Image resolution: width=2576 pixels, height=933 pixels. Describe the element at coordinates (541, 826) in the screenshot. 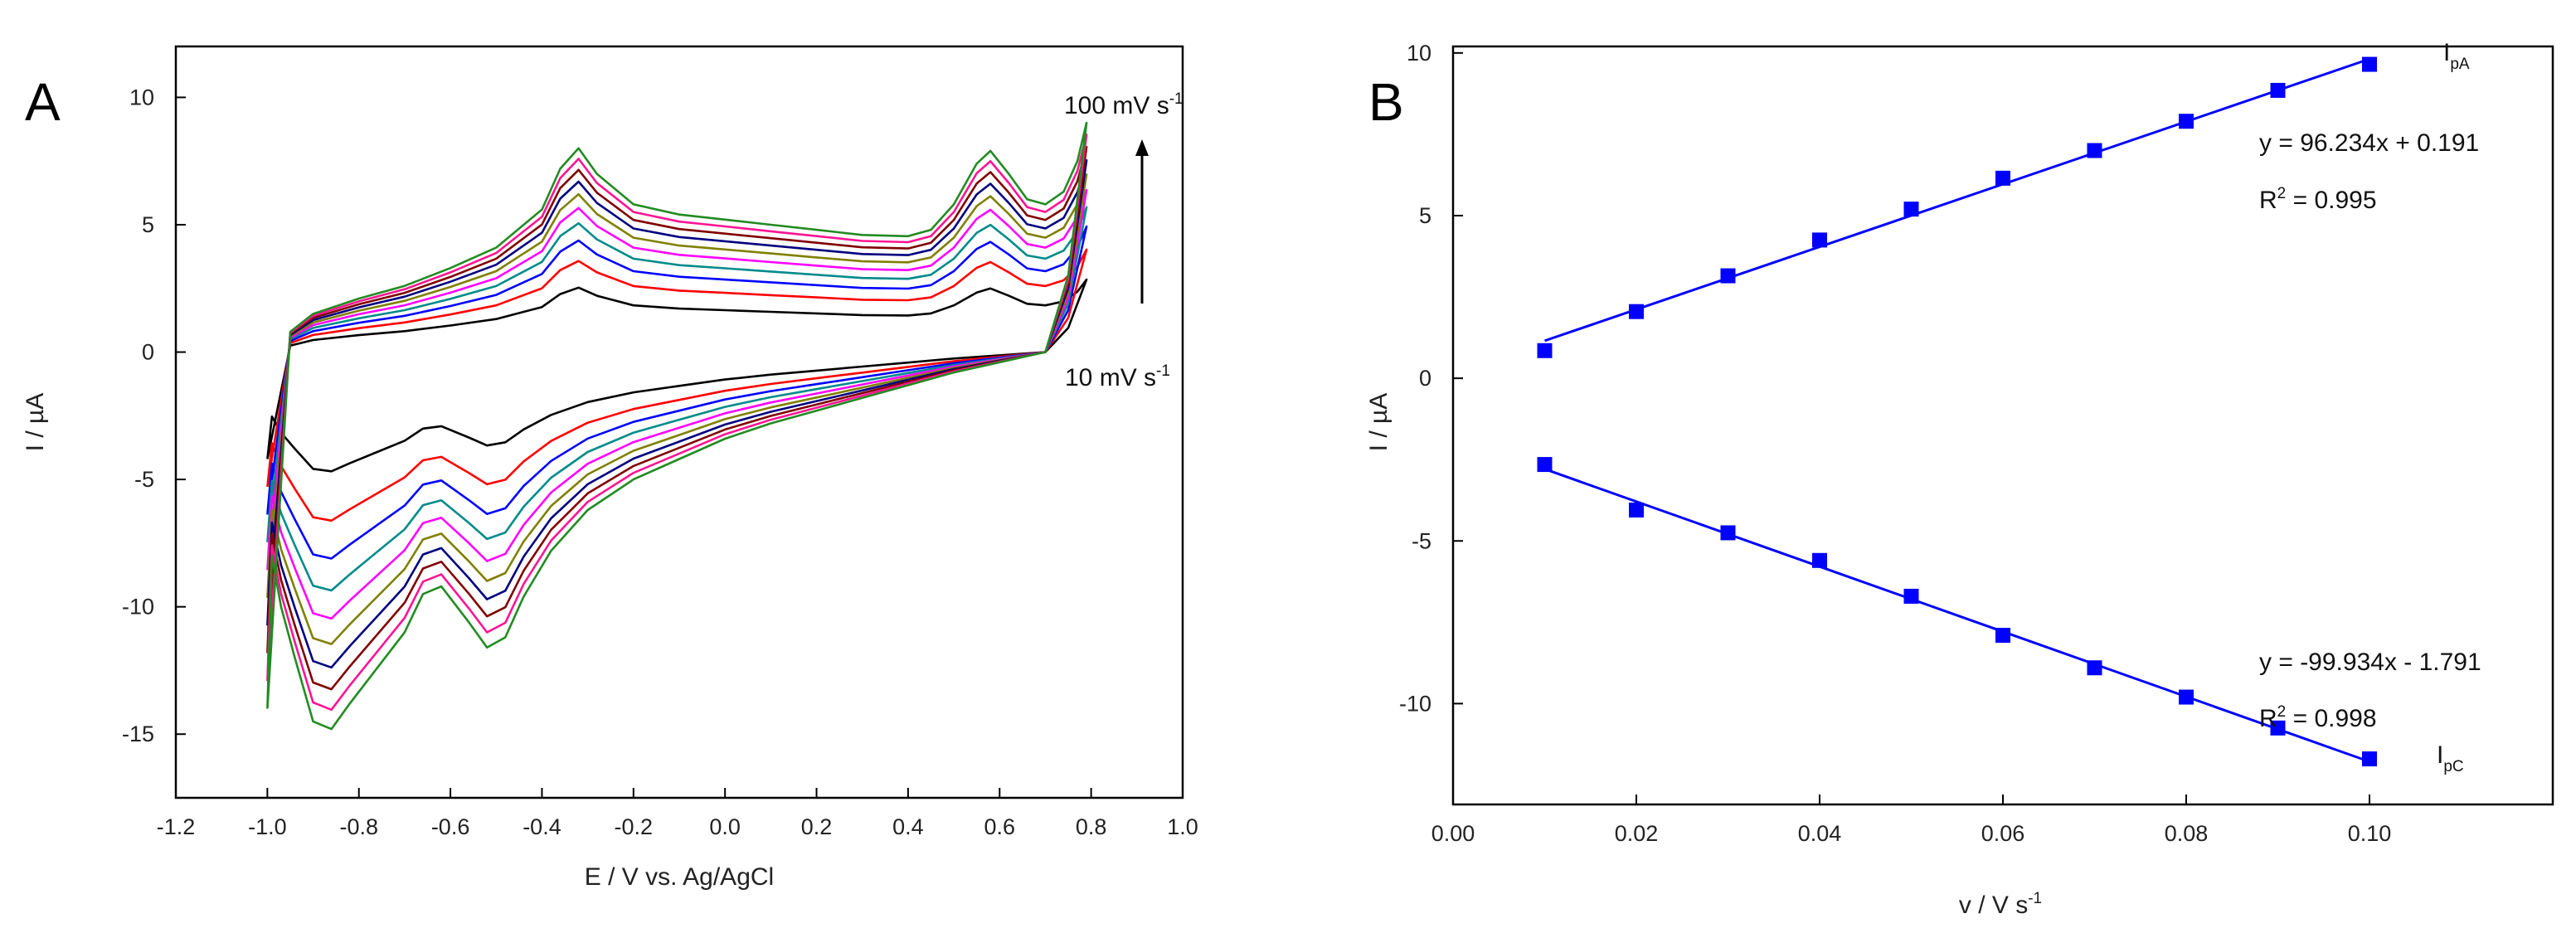

I see `panel-a-x-tick-label: -0.4` at that location.